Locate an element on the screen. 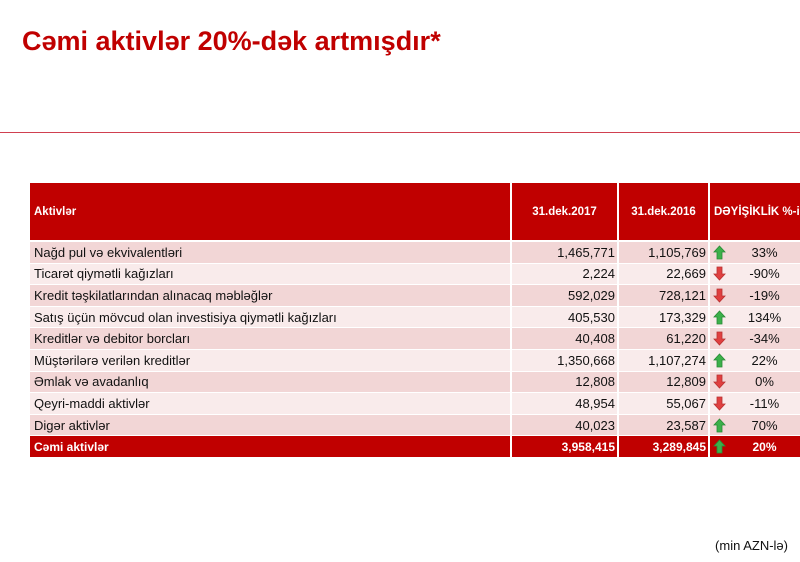 This screenshot has width=800, height=562. change-pct: -90% is located at coordinates (764, 274).